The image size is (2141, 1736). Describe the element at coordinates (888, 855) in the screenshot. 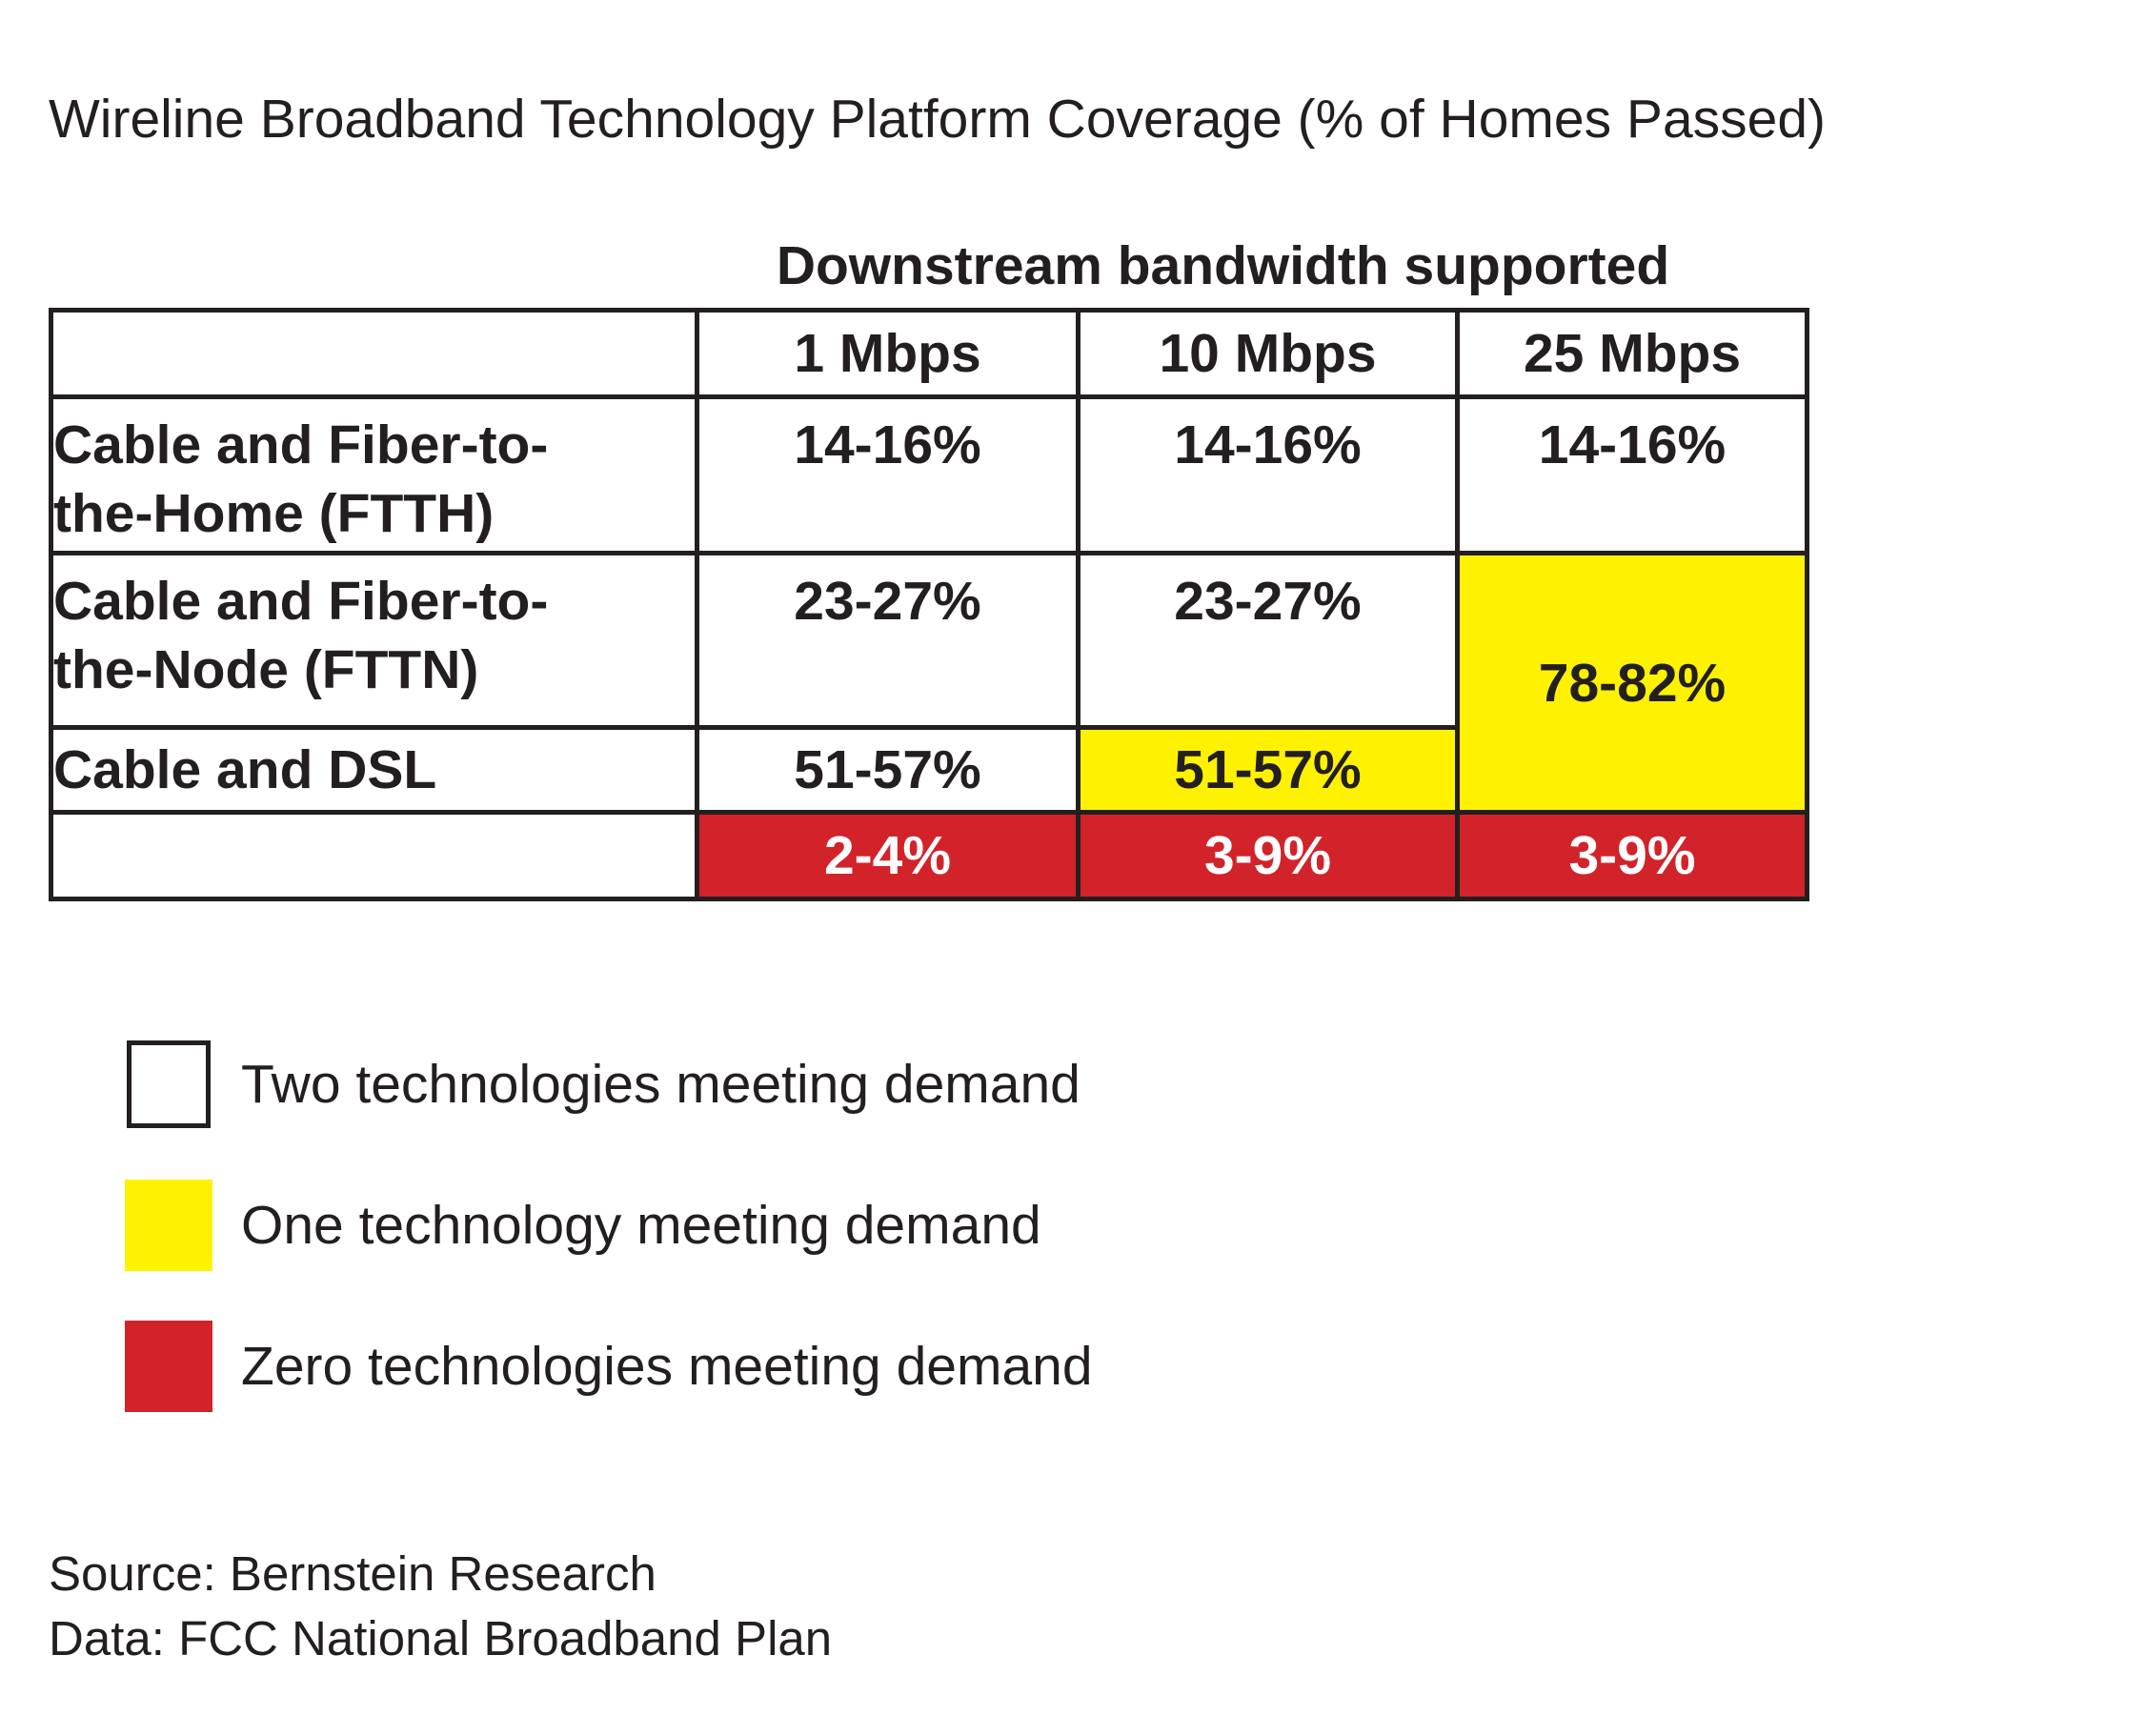

I see `cell-zero-1mbps: 2-4%` at that location.